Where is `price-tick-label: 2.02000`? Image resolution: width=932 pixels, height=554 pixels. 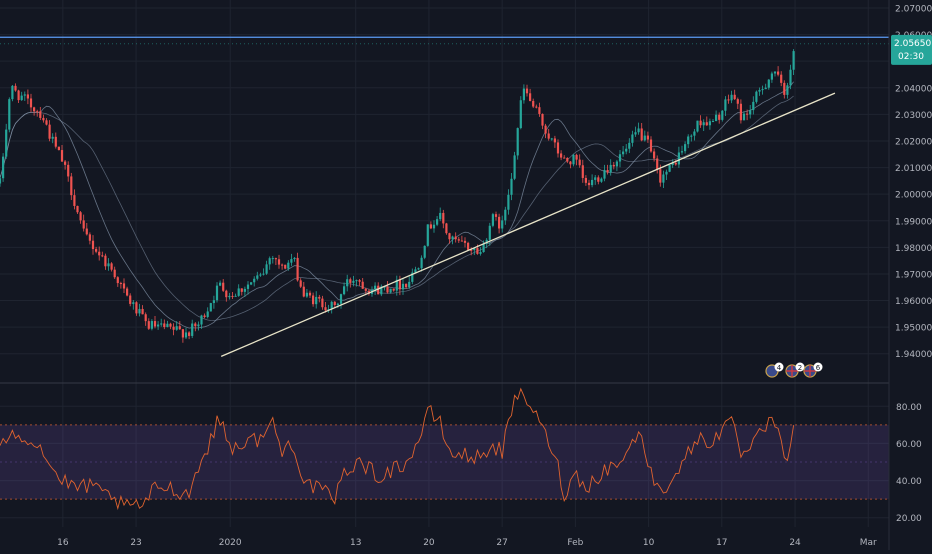 price-tick-label: 2.02000 is located at coordinates (913, 142).